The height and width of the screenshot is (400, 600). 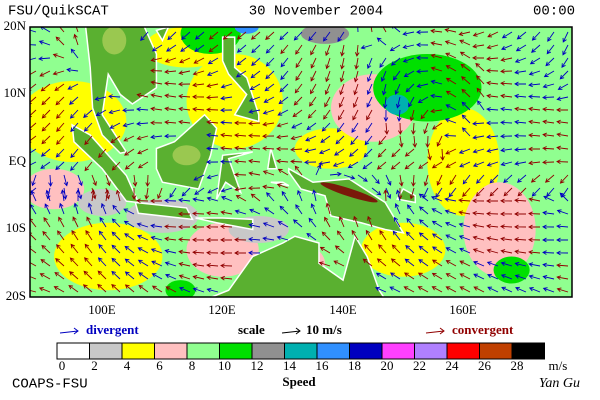 I want to click on colorbar-label: 12, so click(x=257, y=365).